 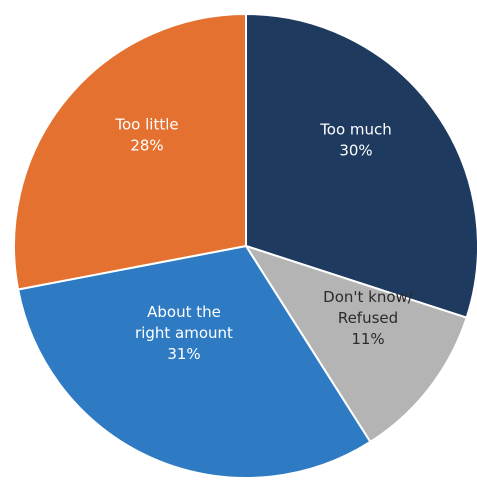 I want to click on slice-label-don-t-know-refused: Don't know/Refused 11%, so click(x=368, y=318).